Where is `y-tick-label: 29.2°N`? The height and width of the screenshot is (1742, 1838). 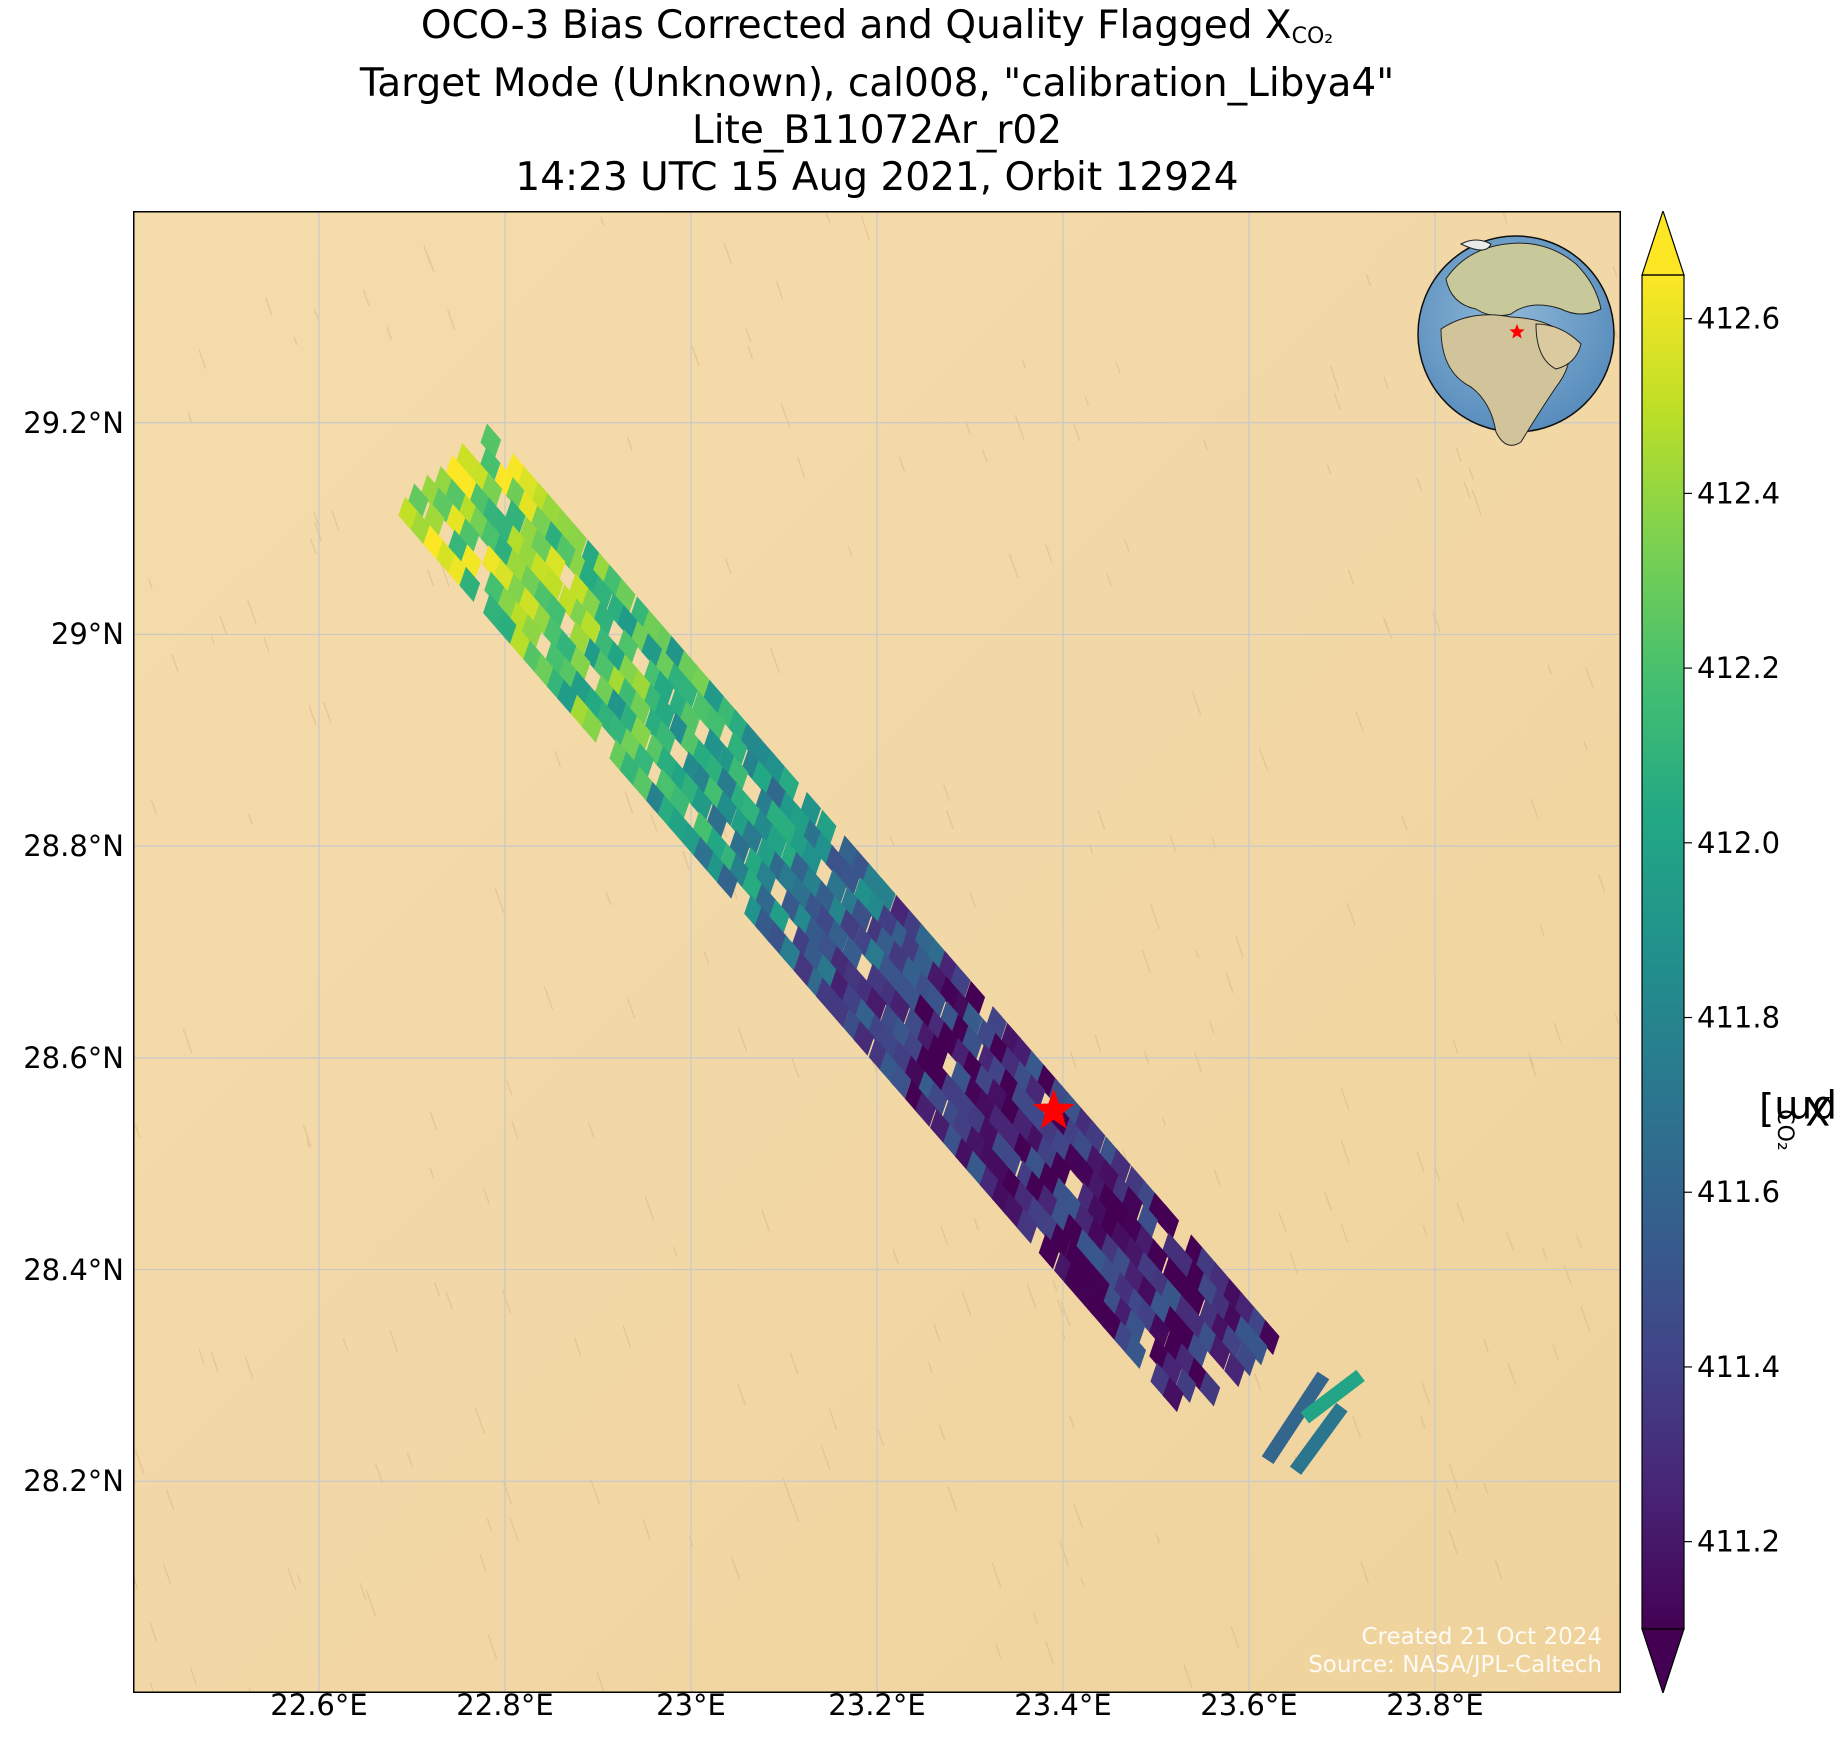
y-tick-label: 29.2°N is located at coordinates (73, 422).